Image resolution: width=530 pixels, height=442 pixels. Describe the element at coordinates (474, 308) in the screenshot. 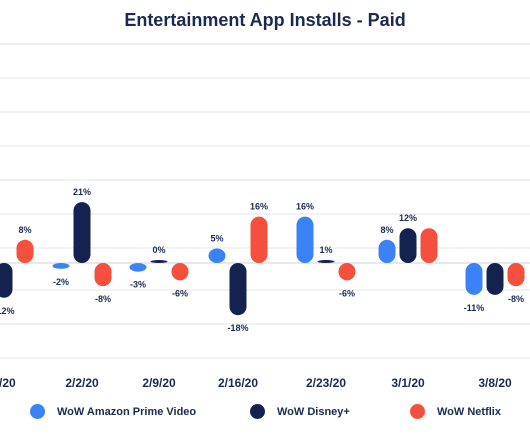

I see `data-label: -11%` at that location.